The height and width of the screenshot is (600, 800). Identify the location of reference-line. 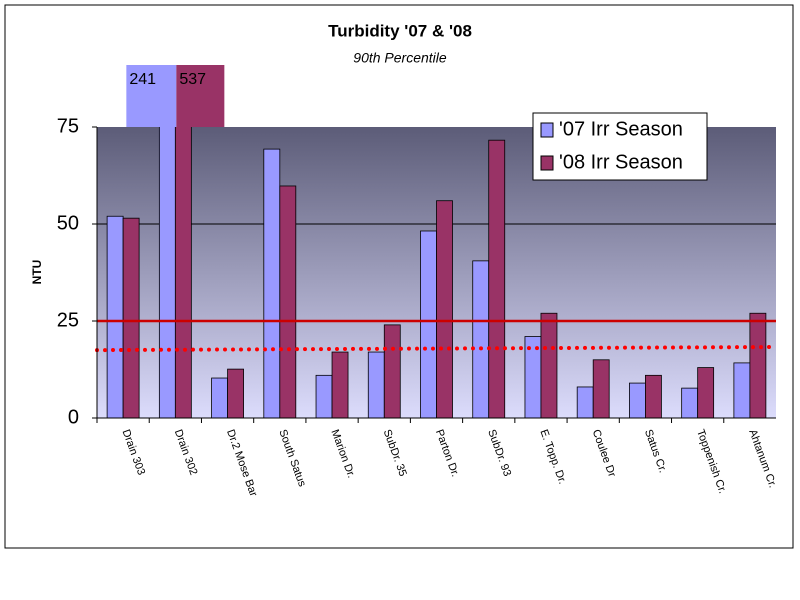
(436, 348).